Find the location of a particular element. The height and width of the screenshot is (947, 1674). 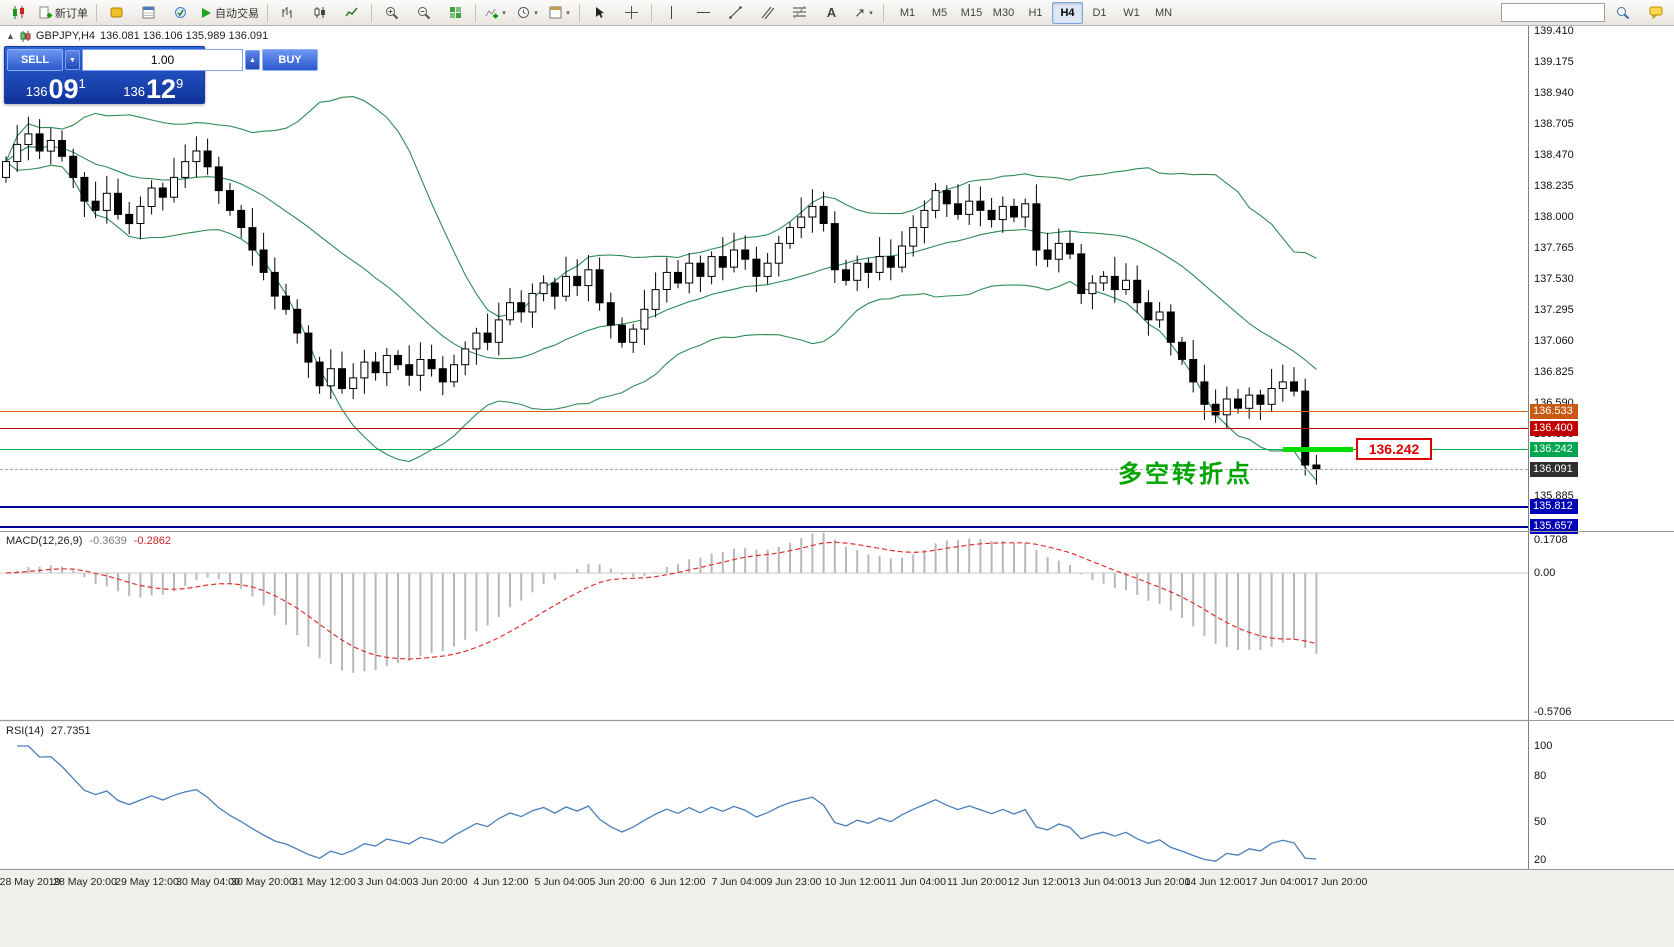

timeframe-mn: MN is located at coordinates (1163, 12).